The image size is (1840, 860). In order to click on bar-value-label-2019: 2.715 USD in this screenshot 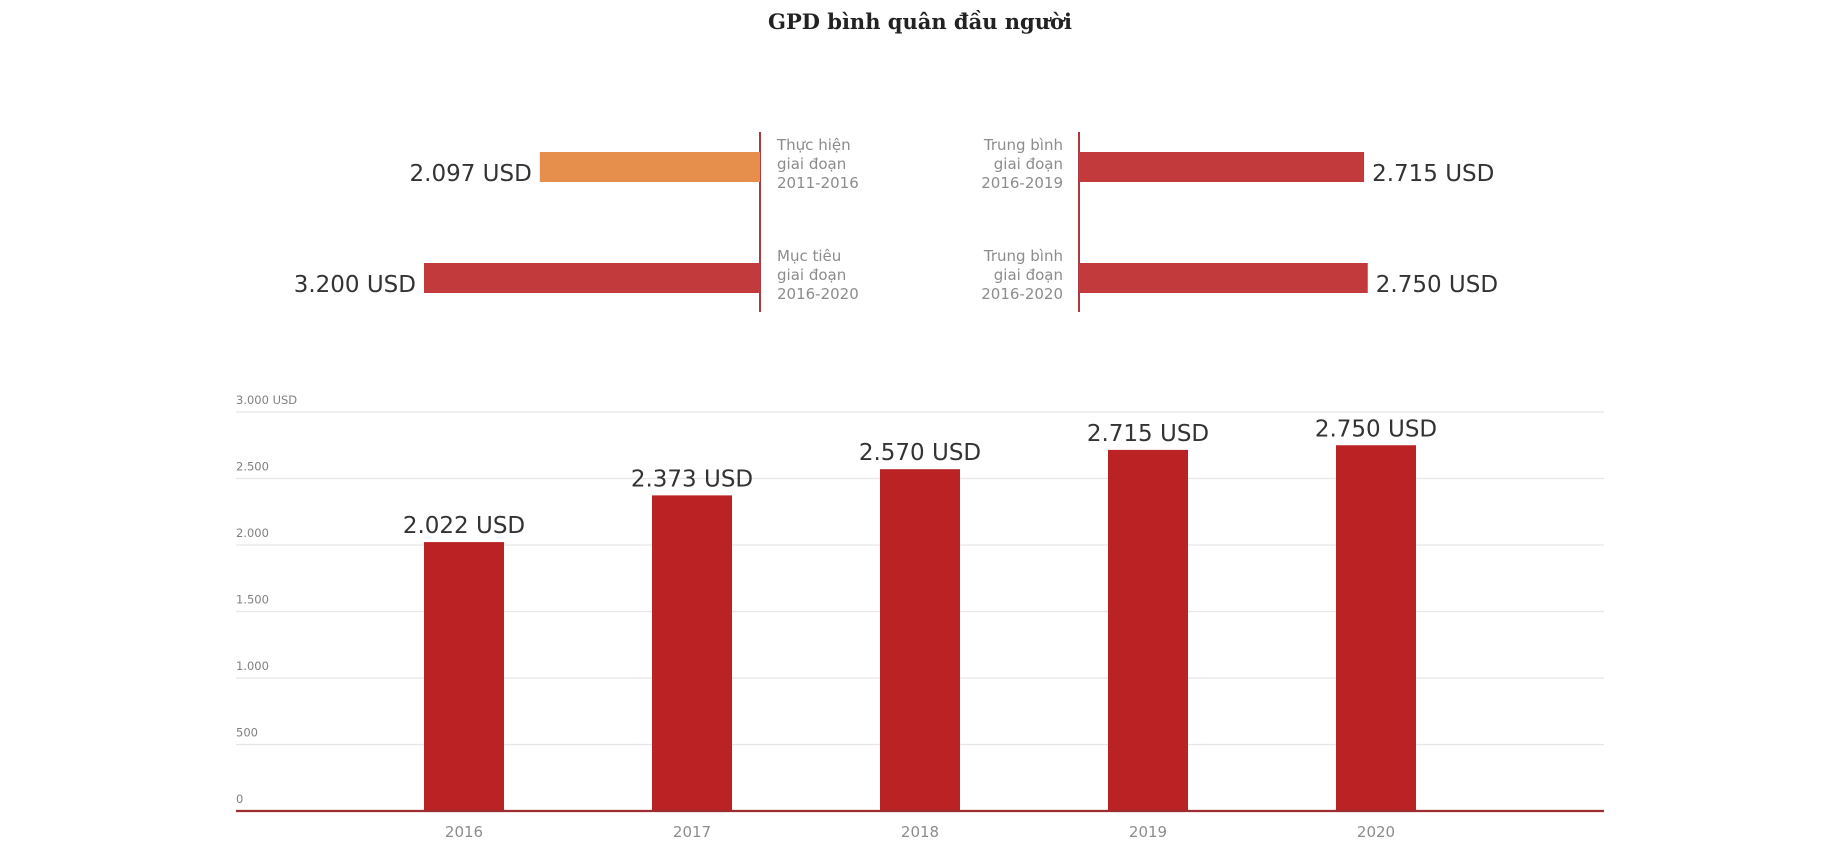, I will do `click(1148, 434)`.